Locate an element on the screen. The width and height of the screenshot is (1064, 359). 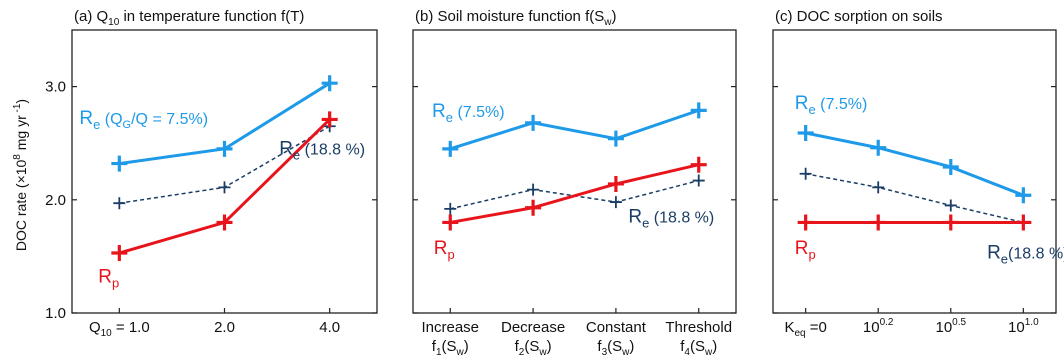
panel-title-c: (c) DOC sorption on soils is located at coordinates (859, 16).